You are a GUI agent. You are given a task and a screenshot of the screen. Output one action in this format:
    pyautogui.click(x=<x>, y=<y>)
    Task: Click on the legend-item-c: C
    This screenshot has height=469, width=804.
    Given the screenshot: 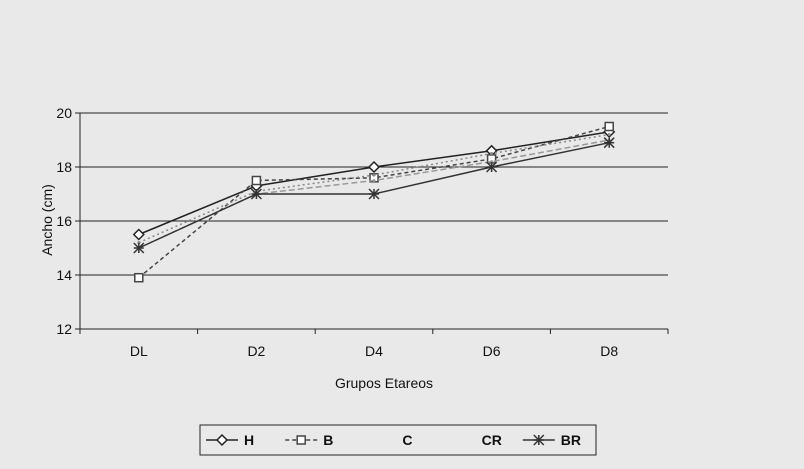 What is the action you would take?
    pyautogui.click(x=407, y=440)
    